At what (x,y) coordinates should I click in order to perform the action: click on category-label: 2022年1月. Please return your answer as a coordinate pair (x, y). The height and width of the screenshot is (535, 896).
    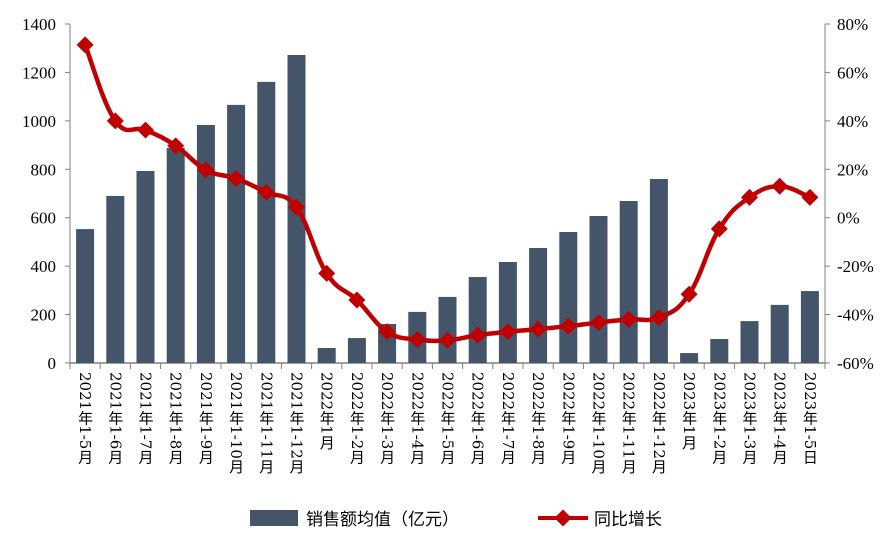
    Looking at the image, I should click on (326, 411).